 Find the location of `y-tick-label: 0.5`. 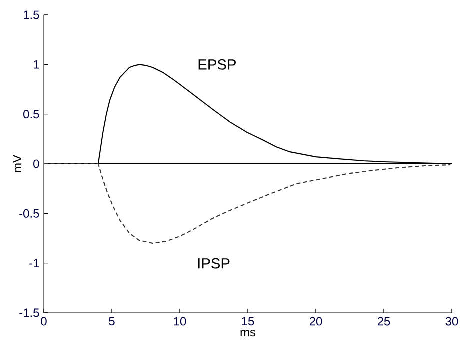

y-tick-label: 0.5 is located at coordinates (32, 114).